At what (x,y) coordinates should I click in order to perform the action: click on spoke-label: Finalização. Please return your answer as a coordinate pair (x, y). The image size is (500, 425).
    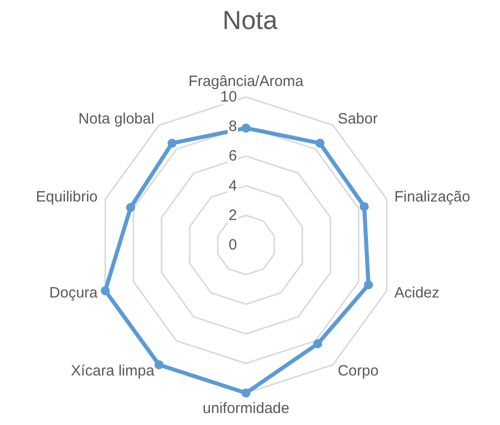
    Looking at the image, I should click on (432, 197).